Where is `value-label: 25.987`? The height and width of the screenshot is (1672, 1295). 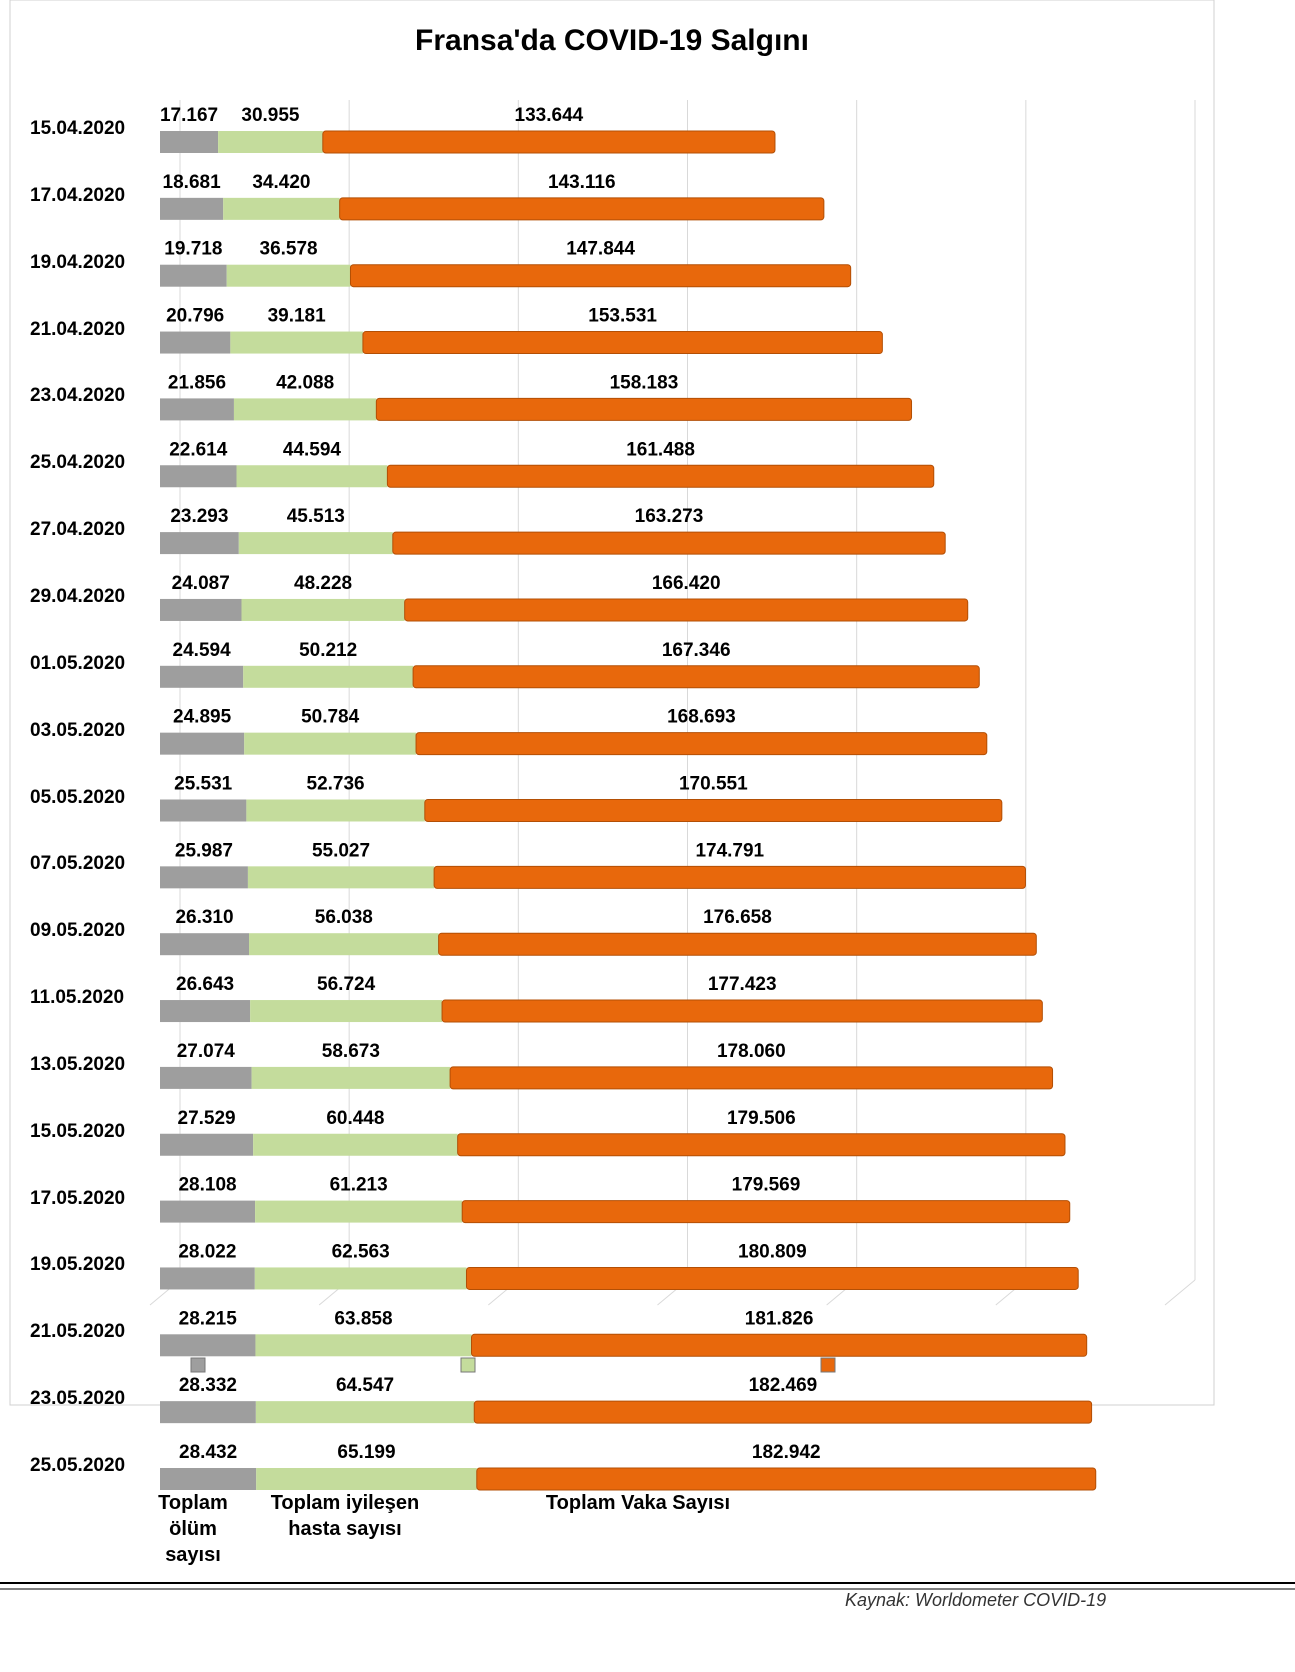 value-label: 25.987 is located at coordinates (204, 850).